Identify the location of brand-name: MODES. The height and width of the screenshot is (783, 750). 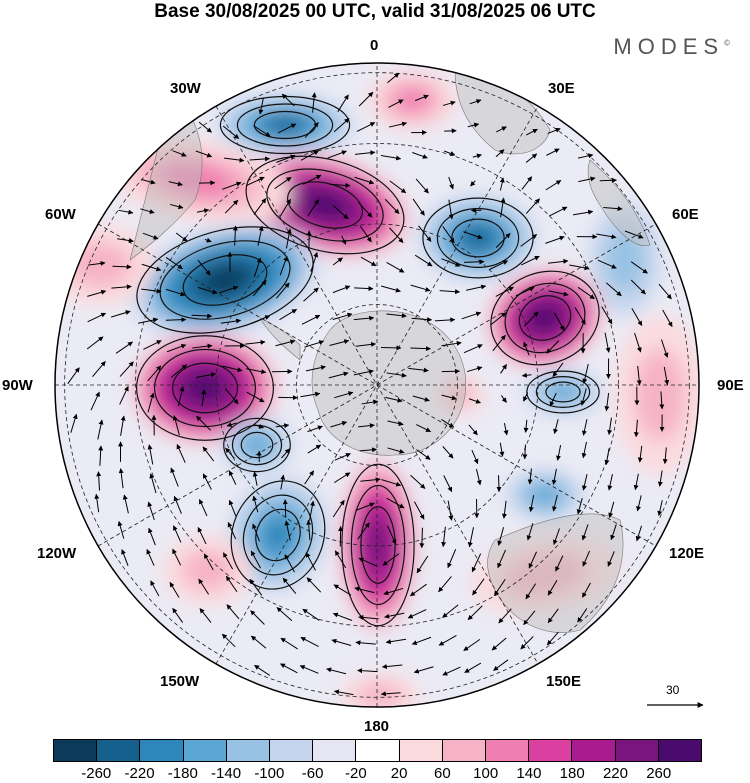
(669, 46).